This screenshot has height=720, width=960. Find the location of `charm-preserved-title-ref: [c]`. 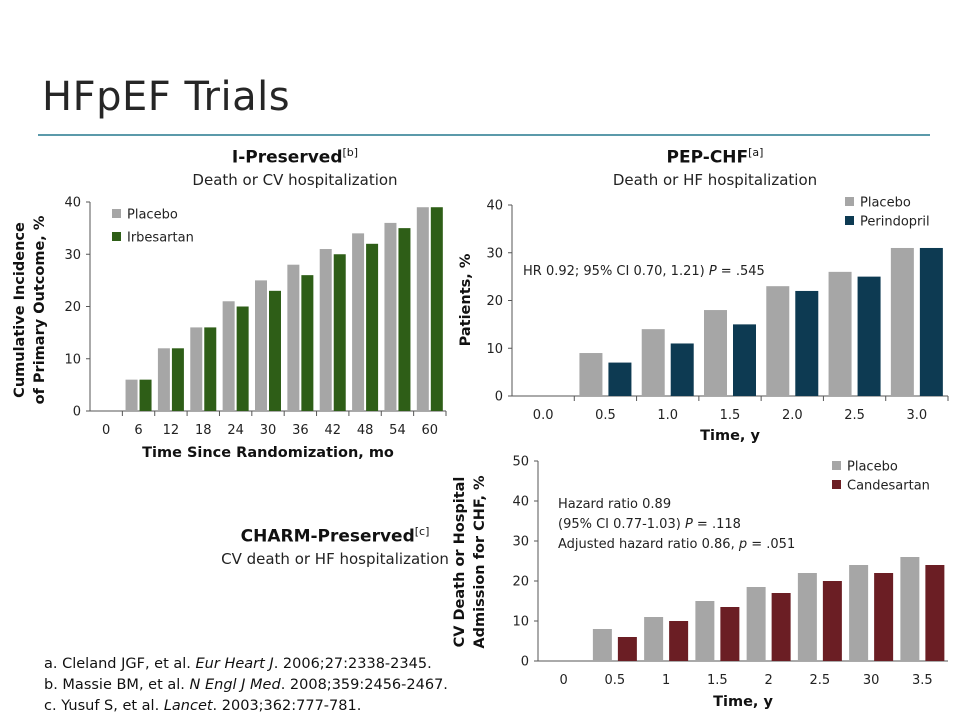

charm-preserved-title-ref: [c] is located at coordinates (422, 531).